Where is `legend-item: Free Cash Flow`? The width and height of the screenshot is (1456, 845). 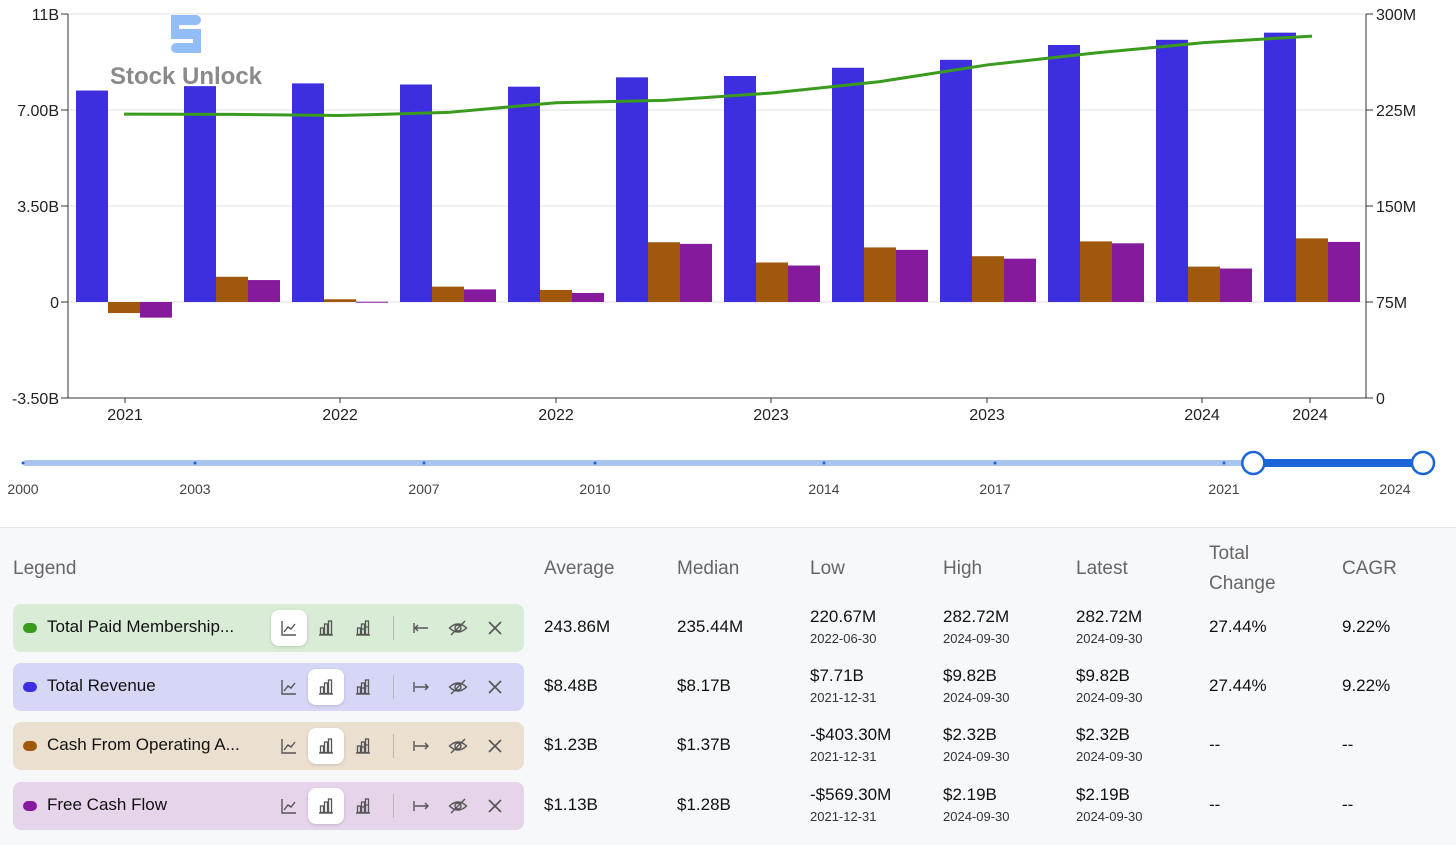
legend-item: Free Cash Flow is located at coordinates (268, 806).